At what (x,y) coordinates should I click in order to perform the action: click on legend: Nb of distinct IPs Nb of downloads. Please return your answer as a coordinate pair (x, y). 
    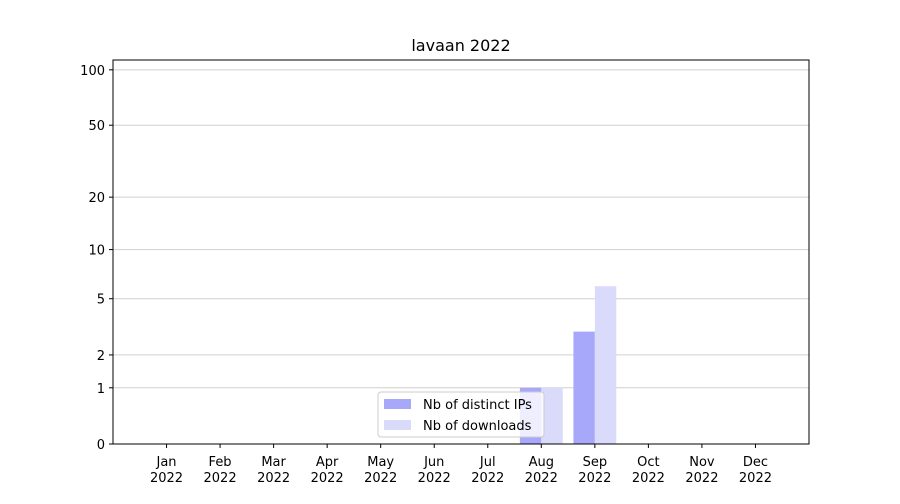
    Looking at the image, I should click on (461, 414).